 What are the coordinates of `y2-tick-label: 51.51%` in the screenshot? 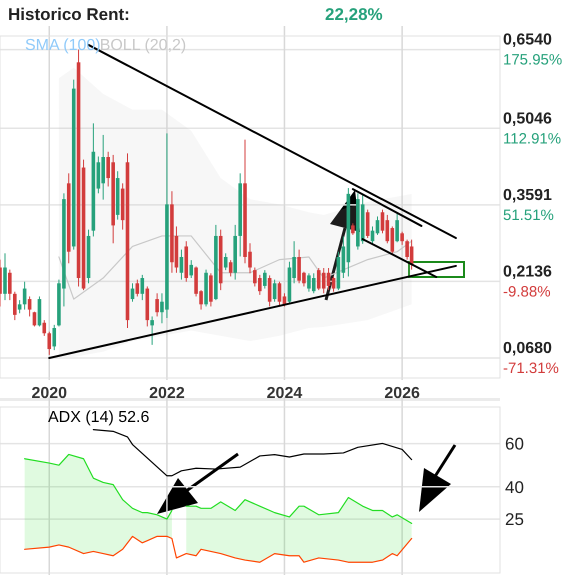 It's located at (528, 215).